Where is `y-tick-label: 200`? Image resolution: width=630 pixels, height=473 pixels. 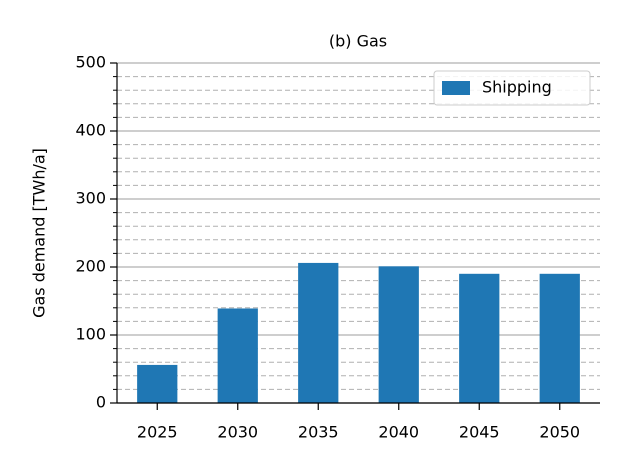 y-tick-label: 200 is located at coordinates (90, 266).